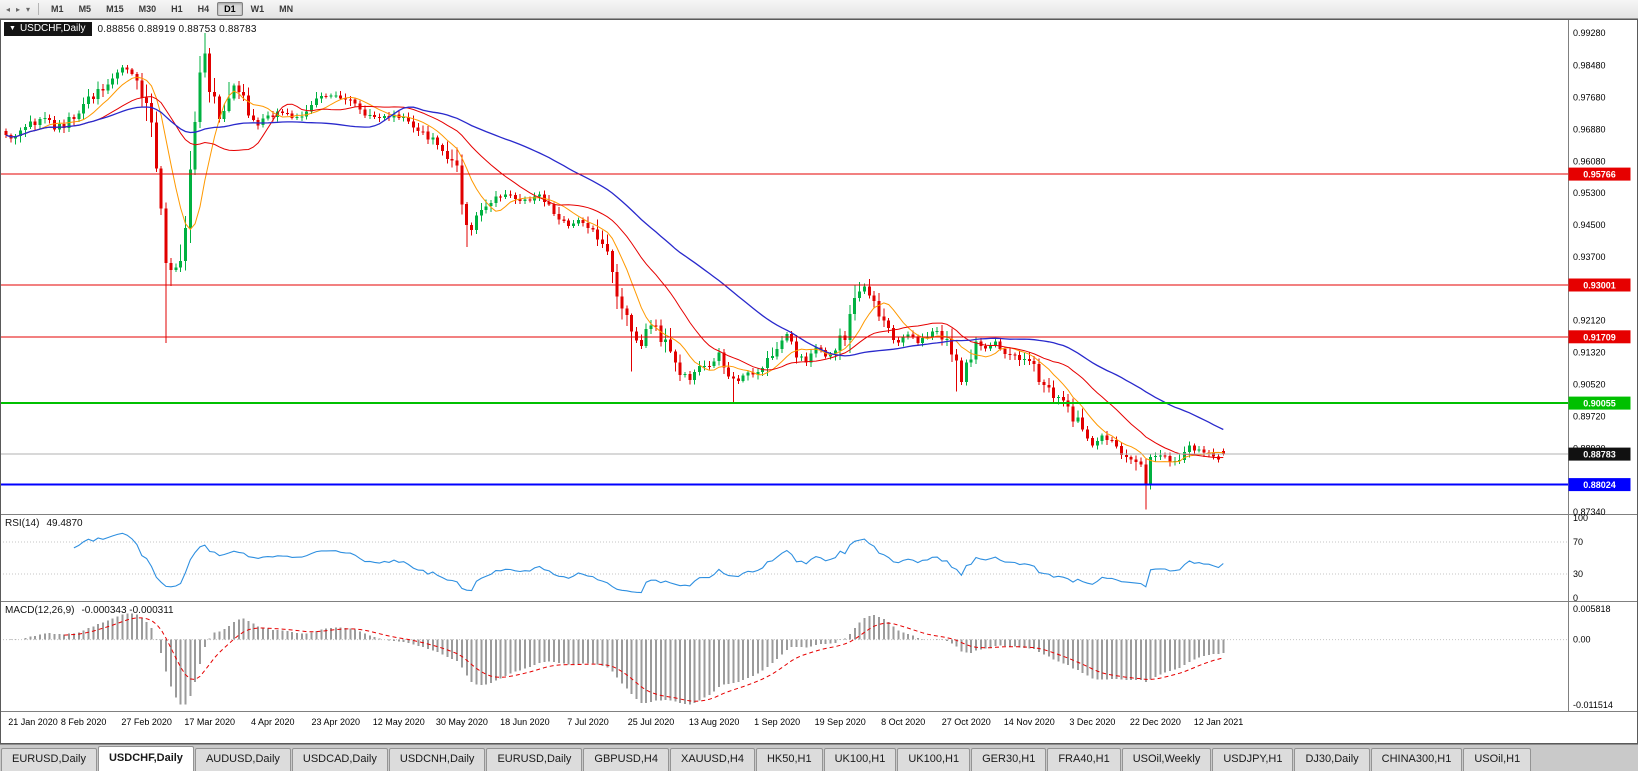 This screenshot has width=1638, height=771. What do you see at coordinates (1332, 759) in the screenshot?
I see `chart-tab-15-dj30-daily: DJ30,Daily` at bounding box center [1332, 759].